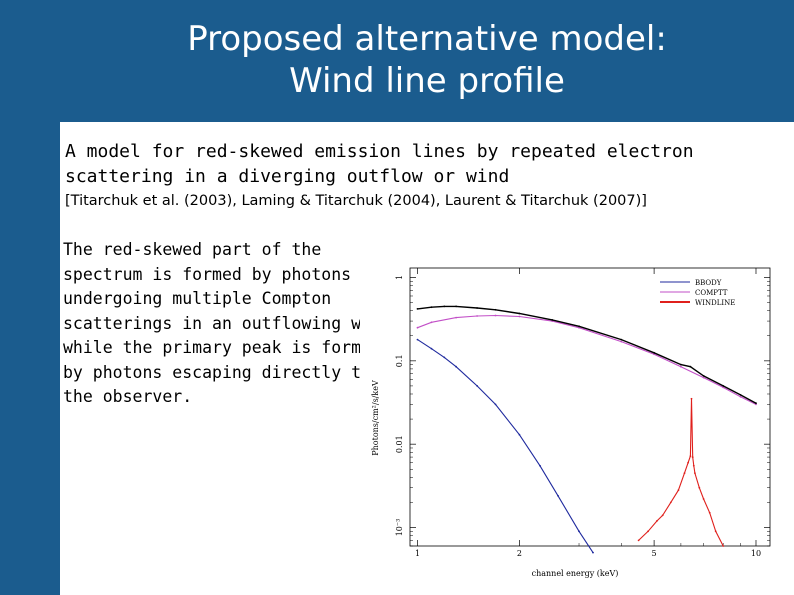 This screenshot has width=794, height=595. What do you see at coordinates (708, 283) in the screenshot?
I see `legend-label: BBODY` at bounding box center [708, 283].